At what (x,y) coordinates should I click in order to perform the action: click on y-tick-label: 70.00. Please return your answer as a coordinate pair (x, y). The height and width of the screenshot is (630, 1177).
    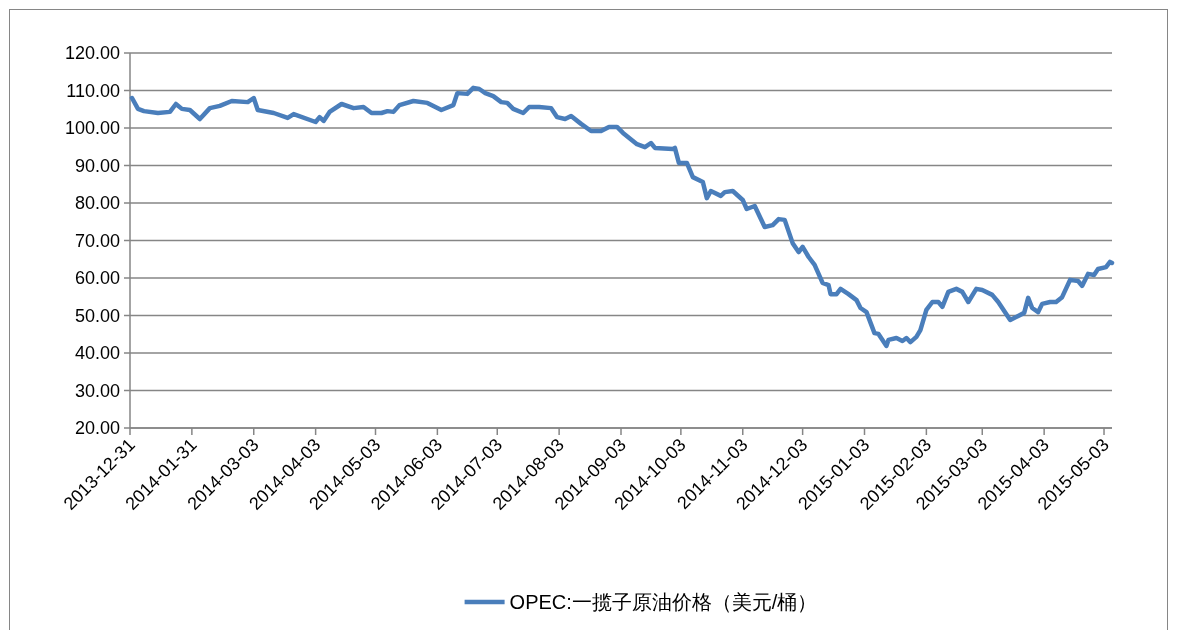
    Looking at the image, I should click on (97, 240).